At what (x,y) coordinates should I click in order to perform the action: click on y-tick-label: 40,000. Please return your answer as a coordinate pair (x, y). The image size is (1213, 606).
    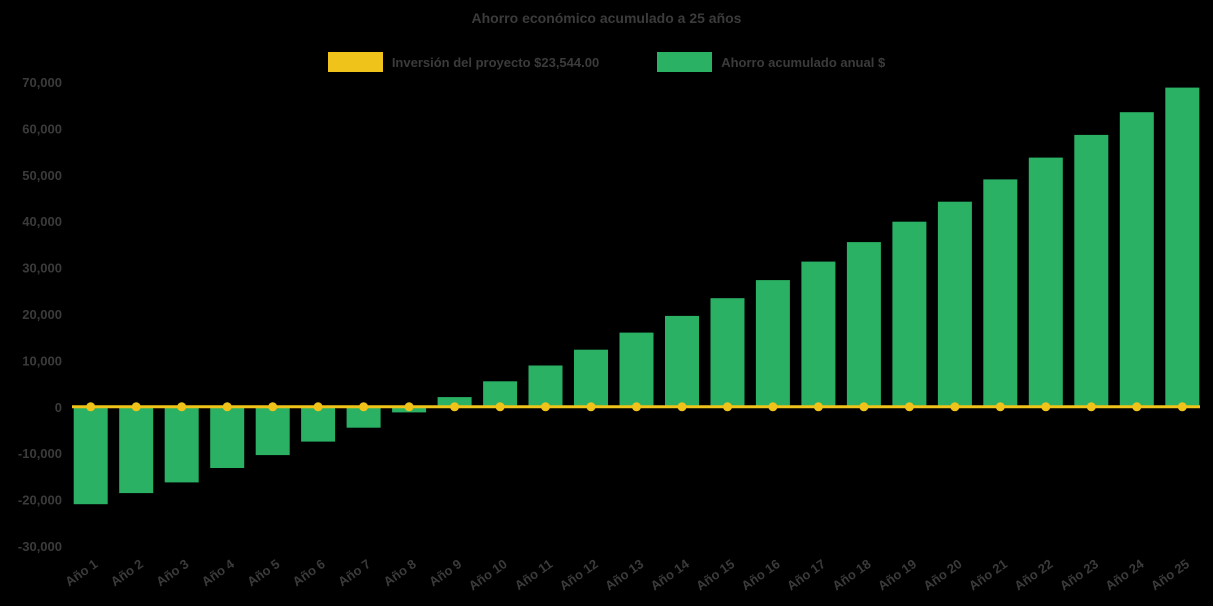
    Looking at the image, I should click on (42, 221).